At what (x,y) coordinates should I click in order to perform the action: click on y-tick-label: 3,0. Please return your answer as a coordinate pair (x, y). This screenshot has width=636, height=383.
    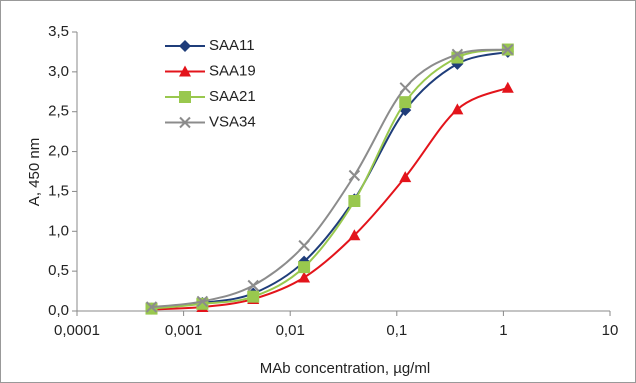
    Looking at the image, I should click on (58, 71).